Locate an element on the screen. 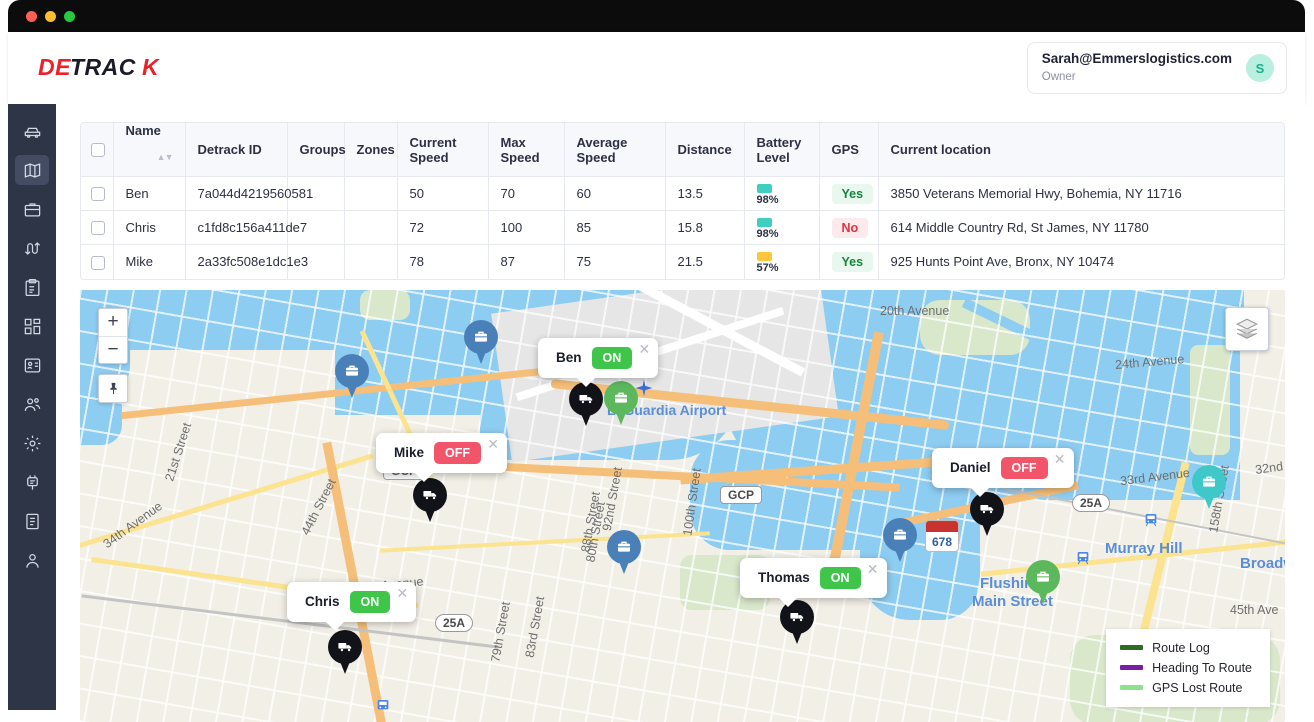 The width and height of the screenshot is (1314, 722). popup-driver-name: Thomas is located at coordinates (784, 577).